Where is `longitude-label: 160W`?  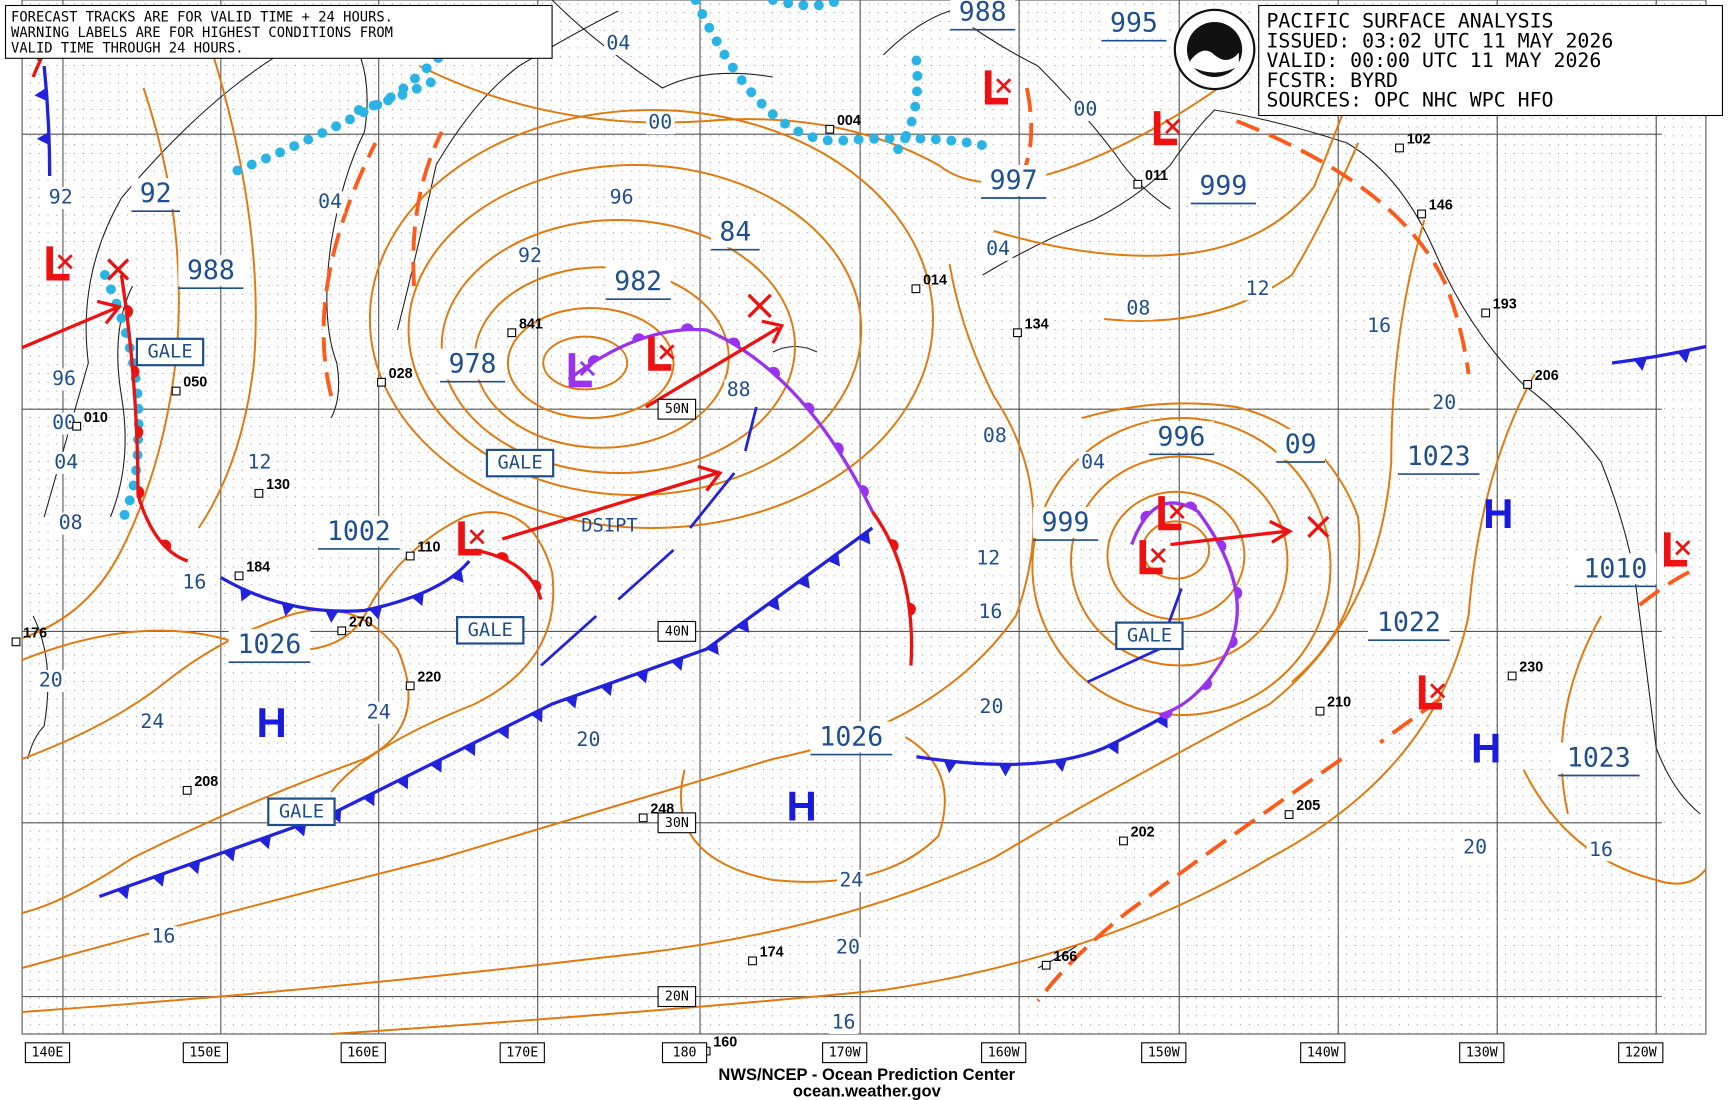
longitude-label: 160W is located at coordinates (1004, 1053).